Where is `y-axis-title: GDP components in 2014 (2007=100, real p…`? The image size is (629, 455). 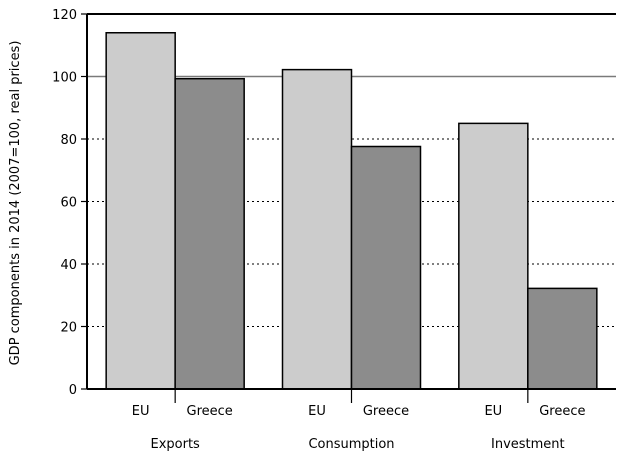
y-axis-title: GDP components in 2014 (2007=100, real p… is located at coordinates (15, 203).